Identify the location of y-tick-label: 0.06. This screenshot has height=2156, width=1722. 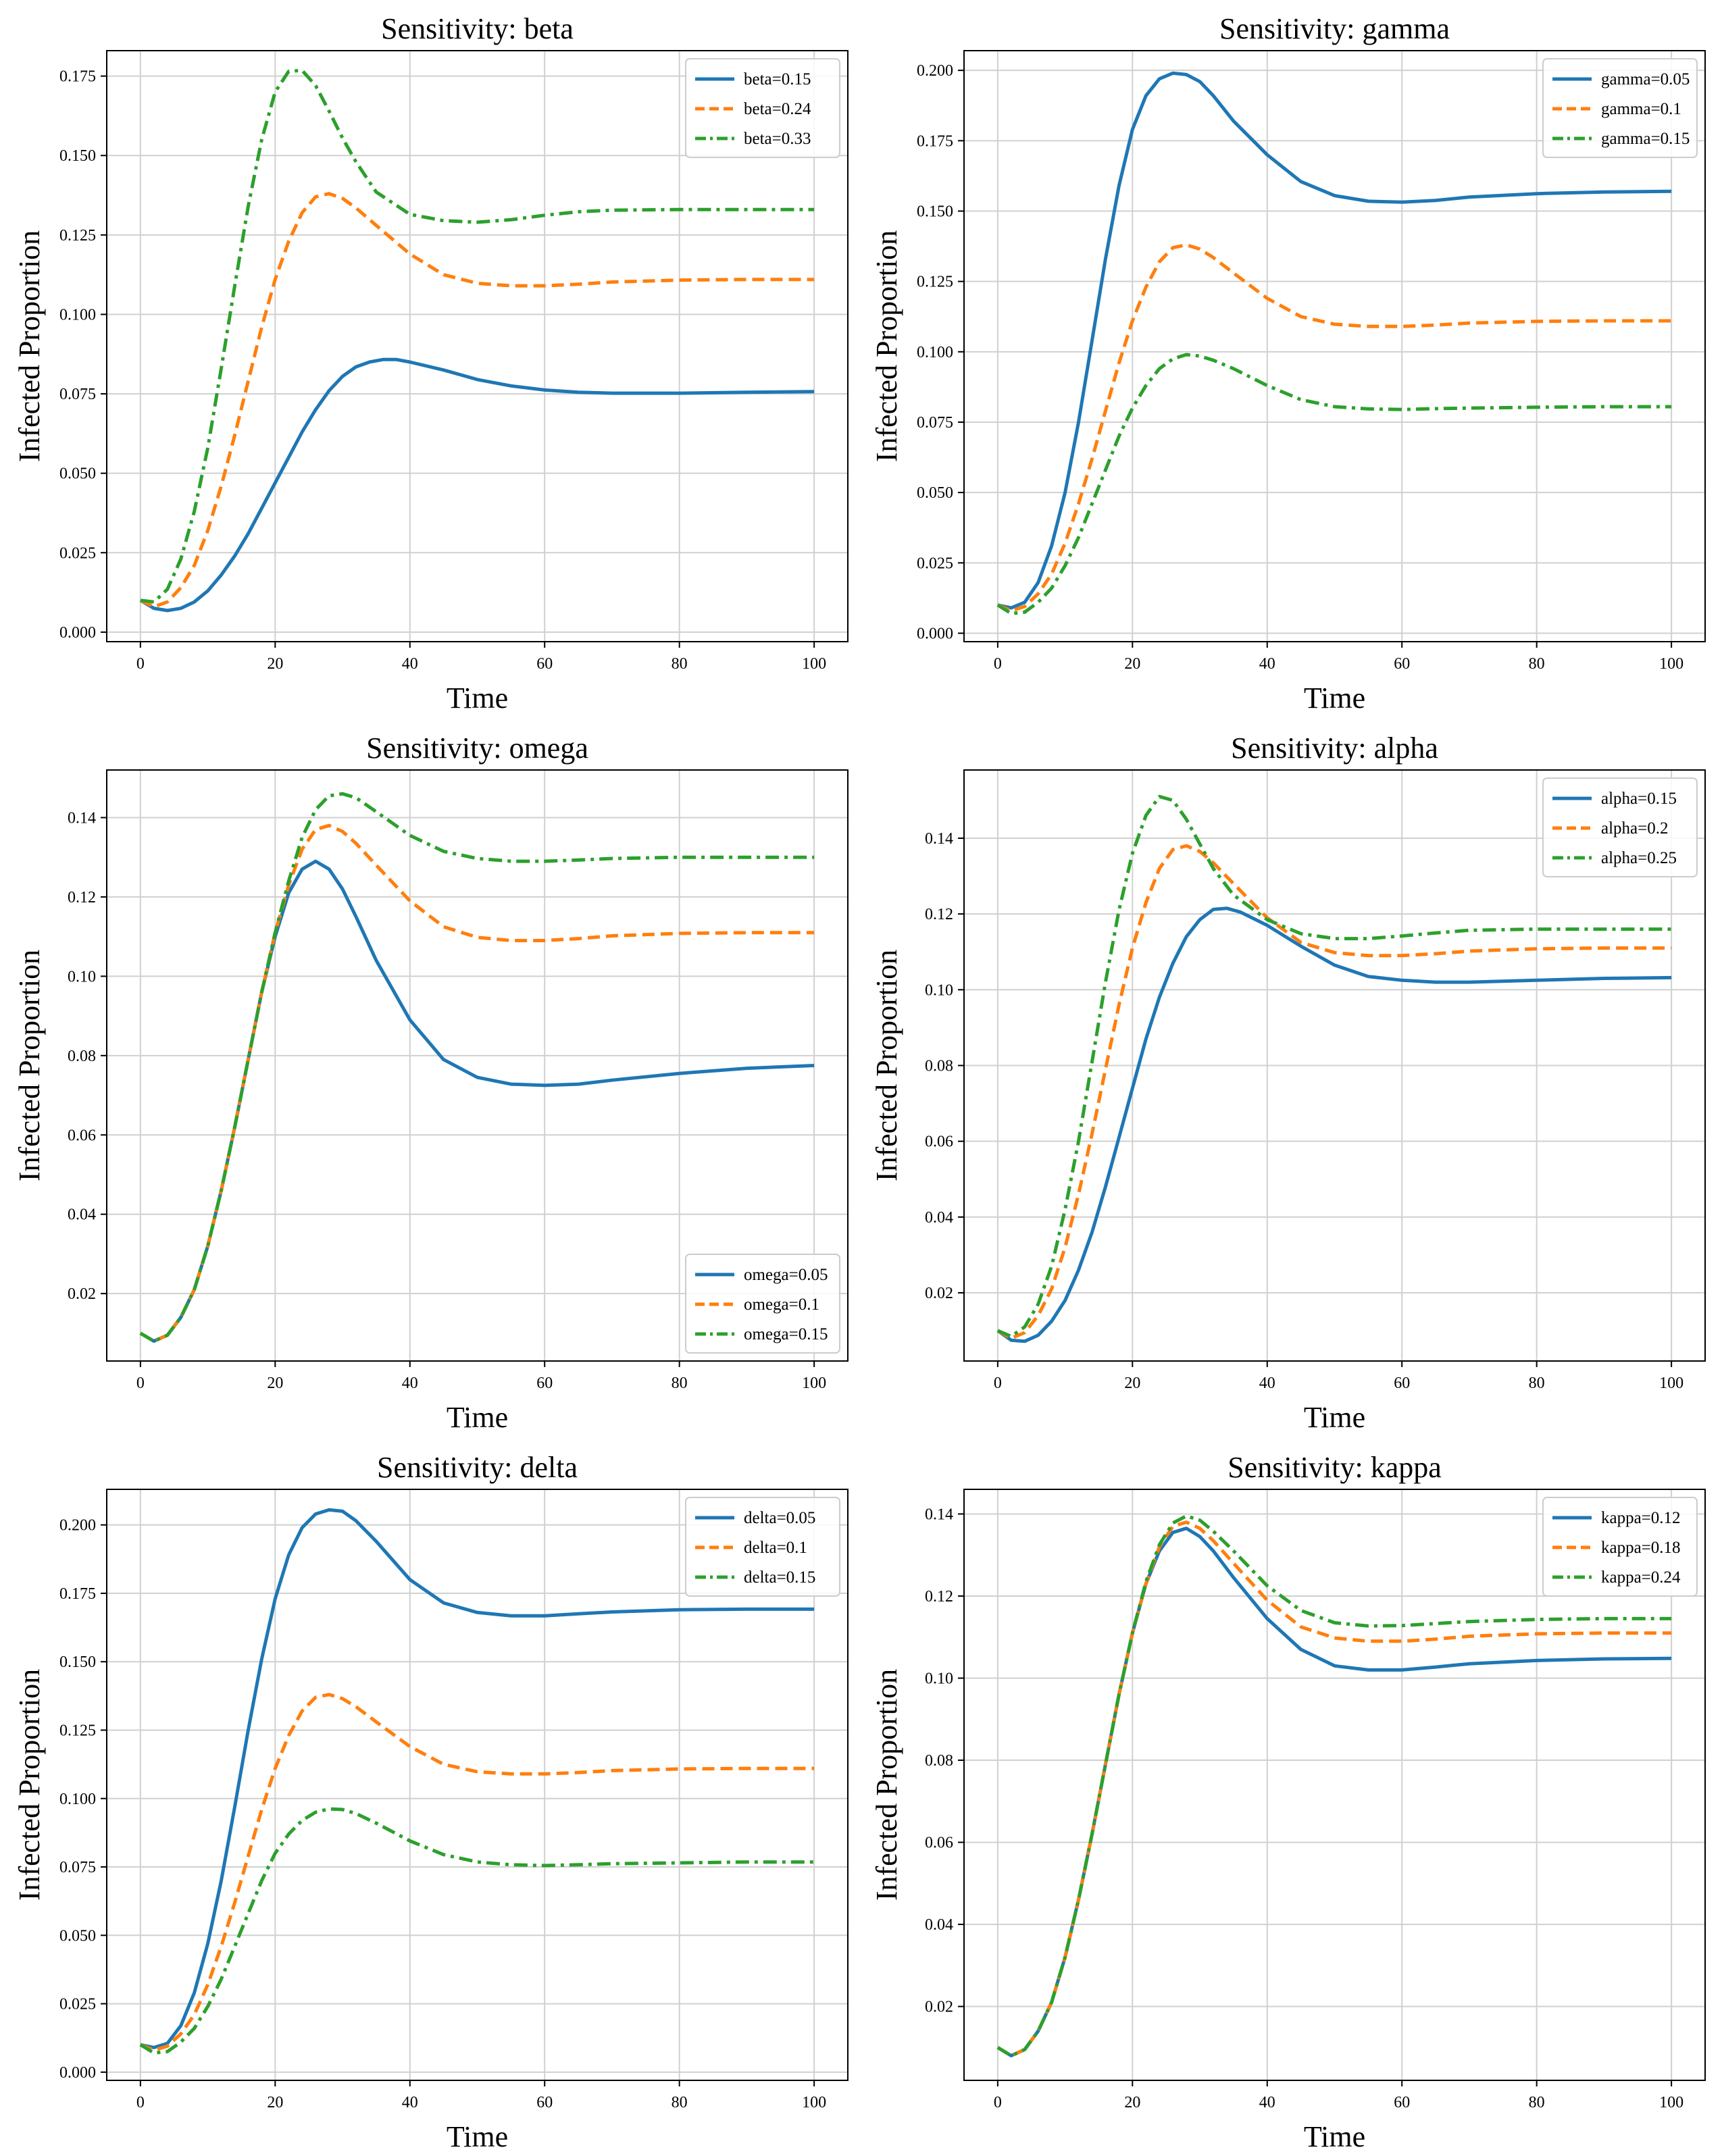
(939, 1142).